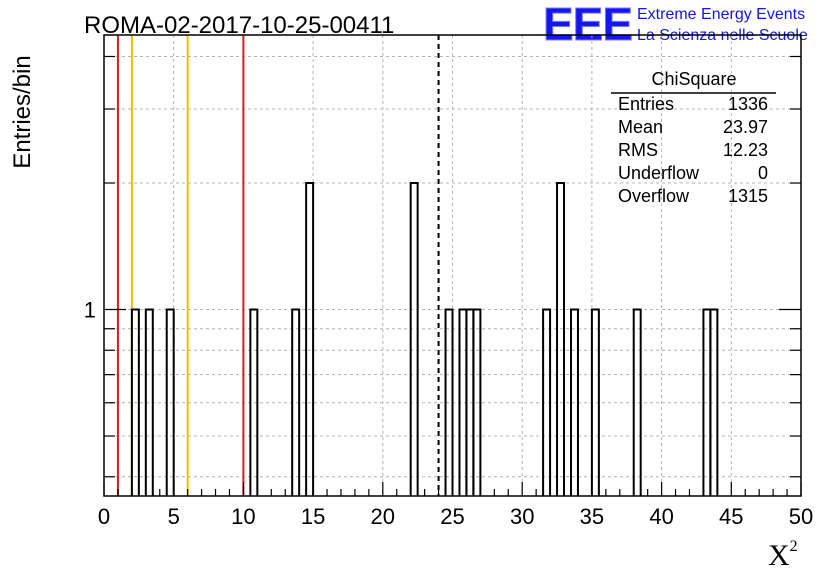 The width and height of the screenshot is (836, 572). Describe the element at coordinates (661, 516) in the screenshot. I see `x-tick-label: 40` at that location.